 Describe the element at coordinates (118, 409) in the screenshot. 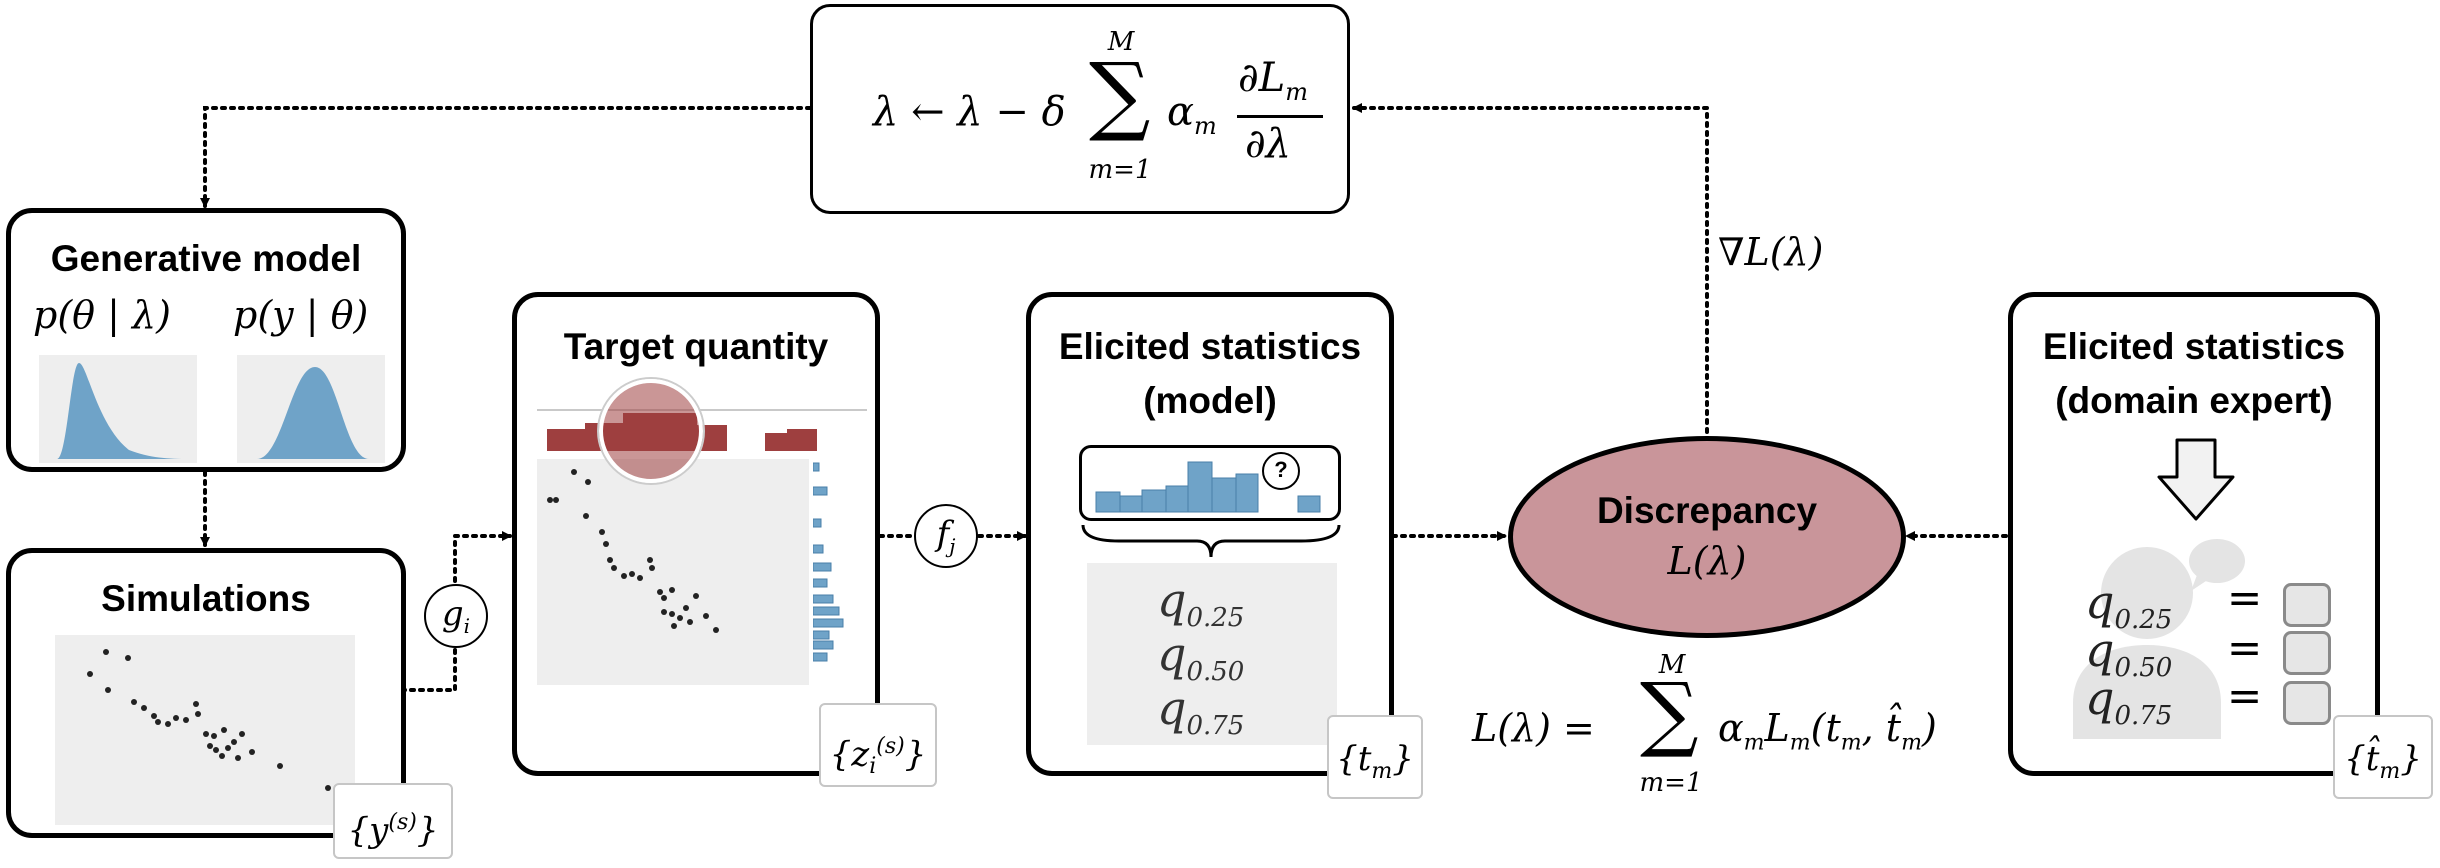

I see `prior-density-plot` at that location.